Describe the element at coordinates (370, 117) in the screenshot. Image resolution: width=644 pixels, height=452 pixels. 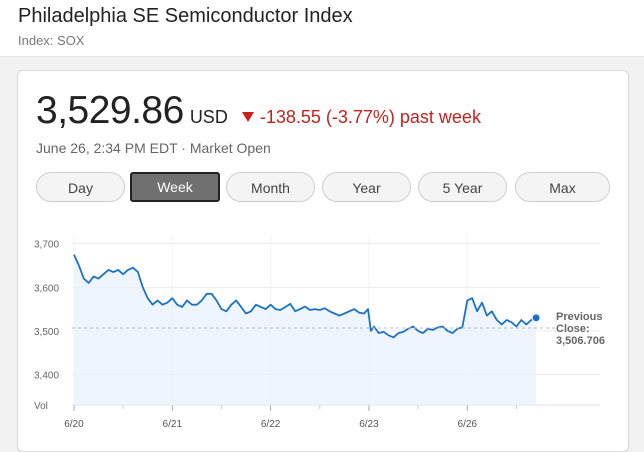
I see `price-change-text: -138.55 (-3.77%) past week` at that location.